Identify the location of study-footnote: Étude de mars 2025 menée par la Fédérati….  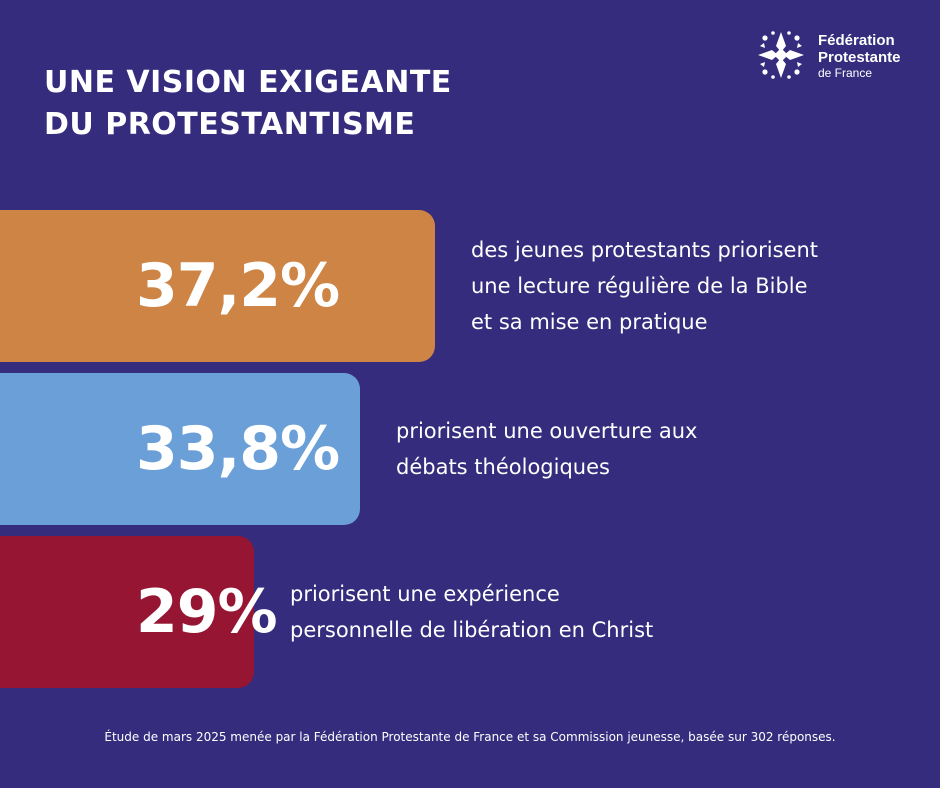
(470, 737).